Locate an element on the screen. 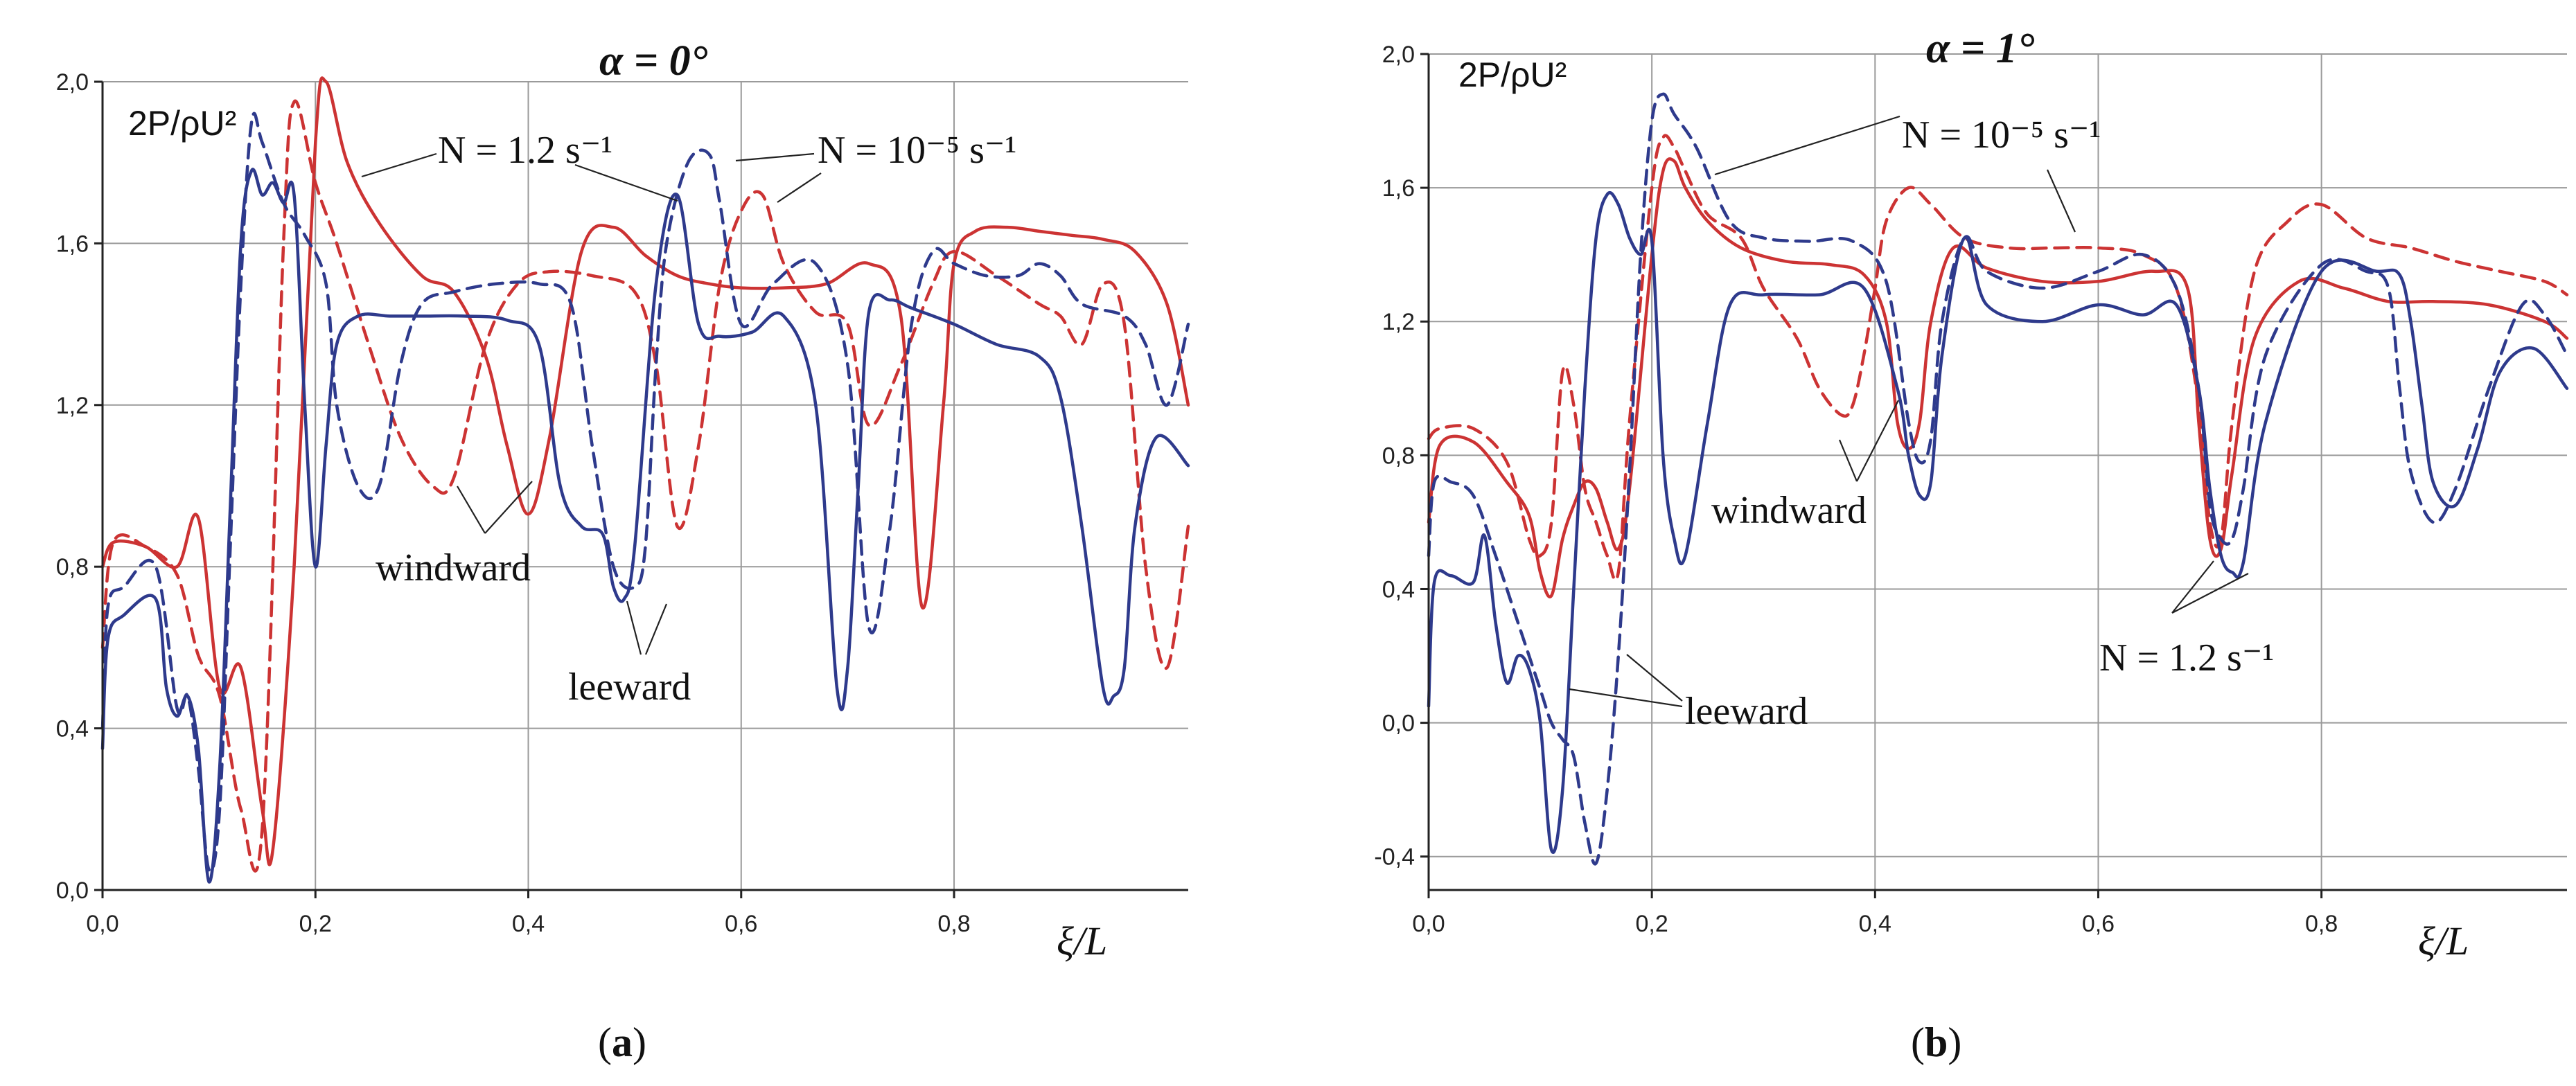 This screenshot has width=2576, height=1086. y-tick-label-0: 0,0 is located at coordinates (72, 891).